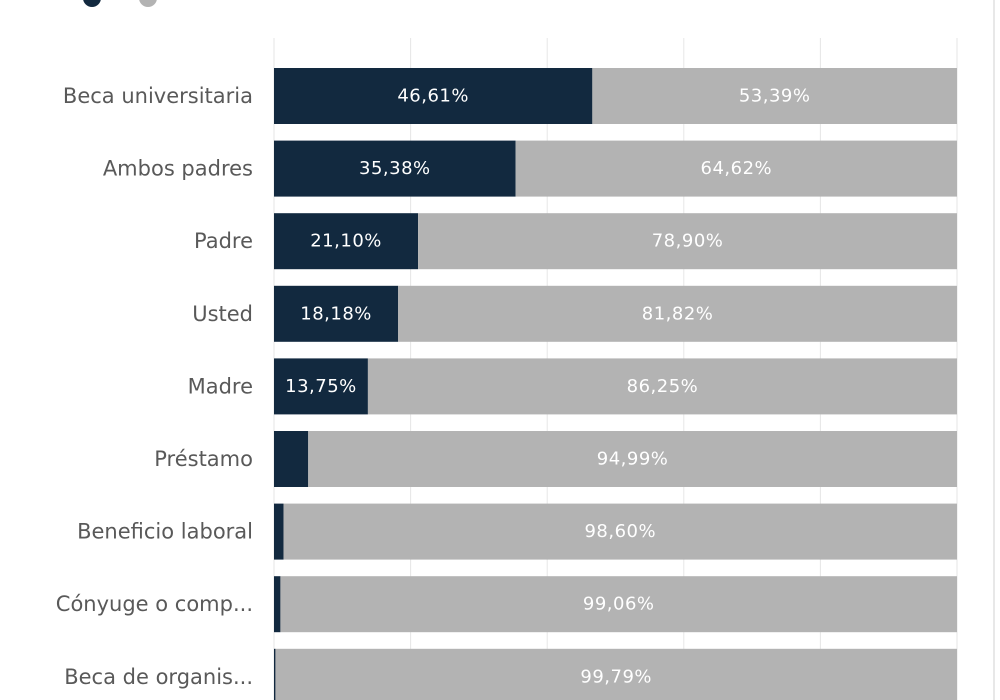 This screenshot has width=1000, height=700. I want to click on data-label: 99,79%, so click(616, 676).